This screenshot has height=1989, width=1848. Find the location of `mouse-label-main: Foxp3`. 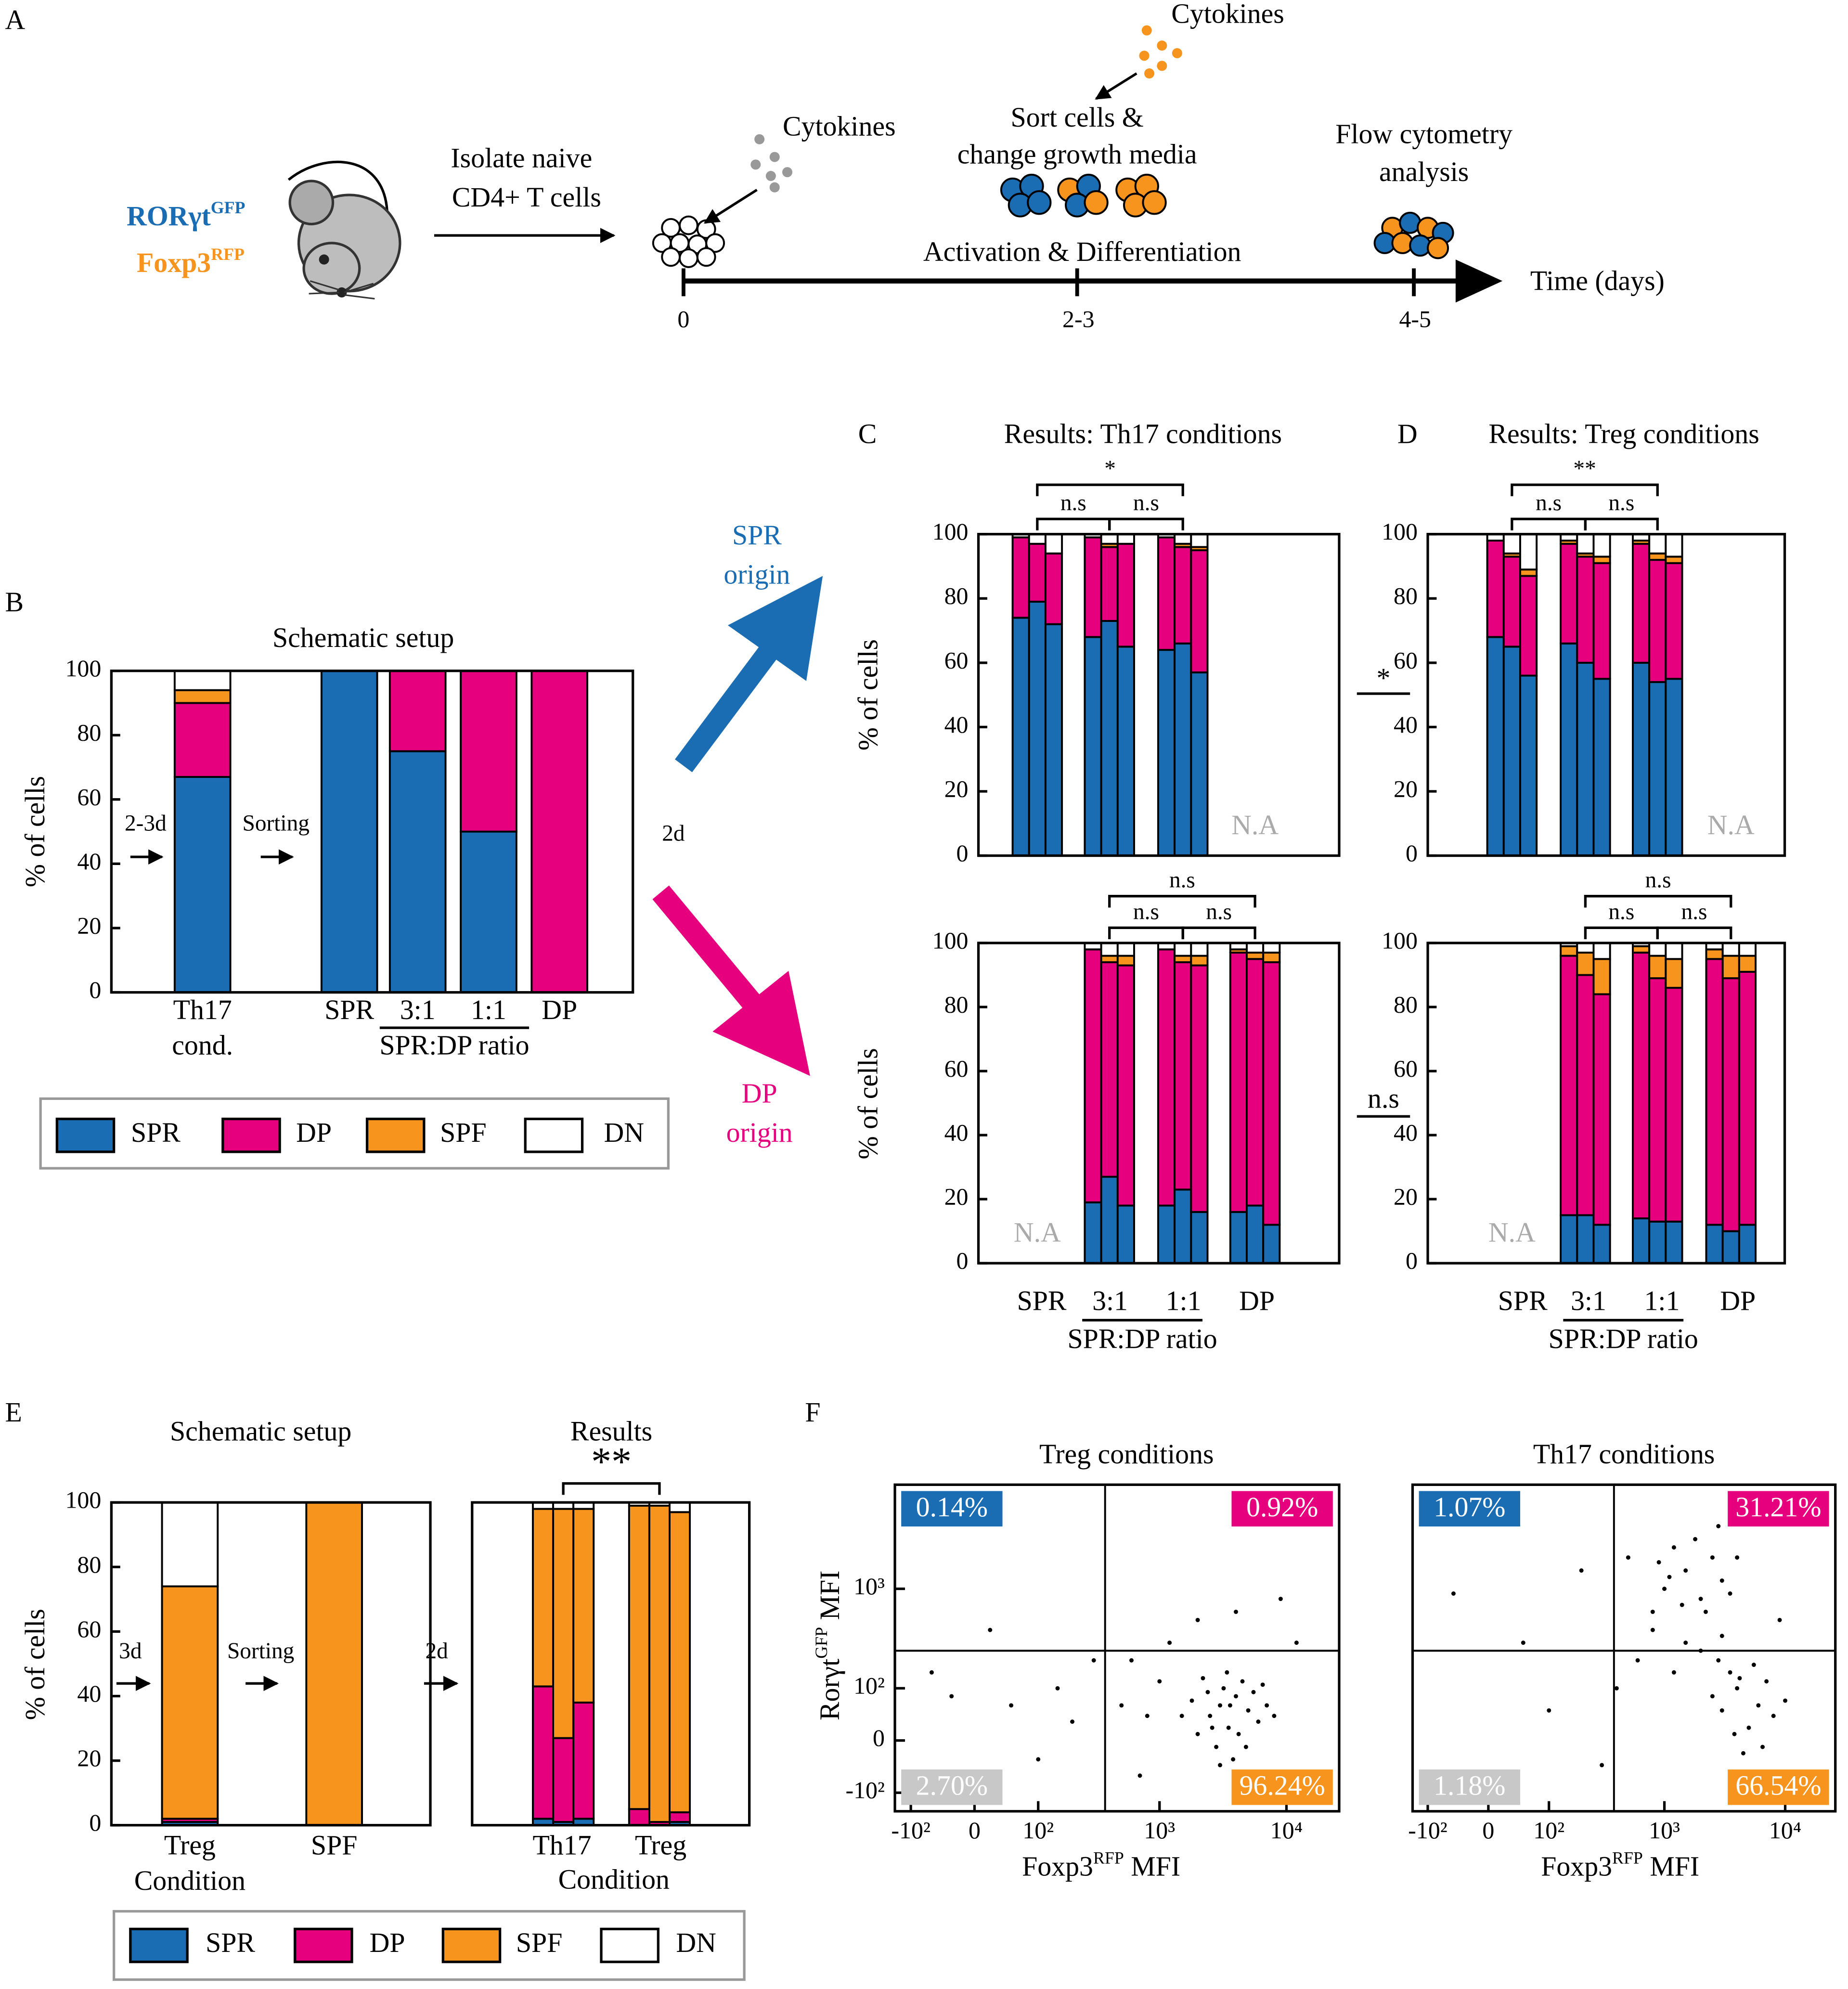

mouse-label-main: Foxp3 is located at coordinates (174, 263).